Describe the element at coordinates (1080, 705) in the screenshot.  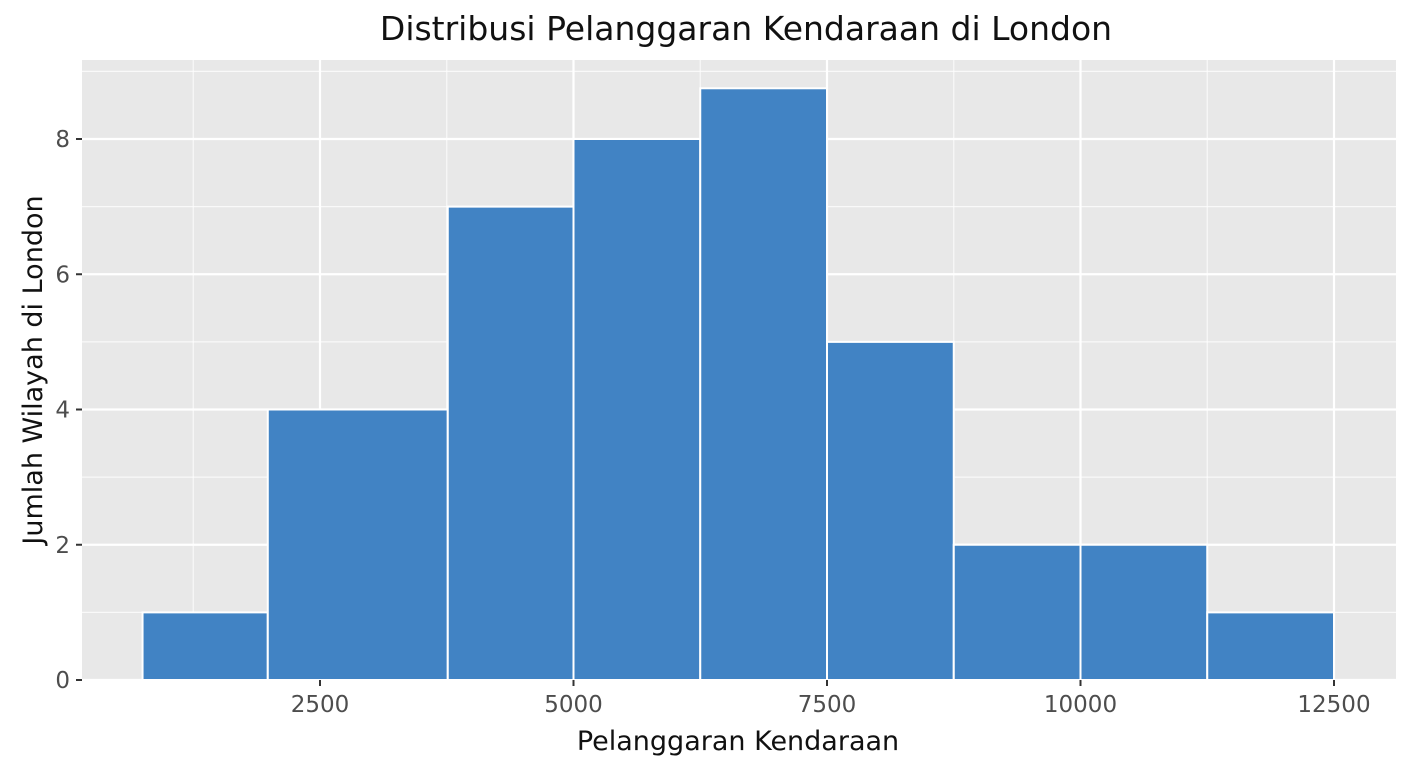
I see `x-tick-label: 10000` at that location.